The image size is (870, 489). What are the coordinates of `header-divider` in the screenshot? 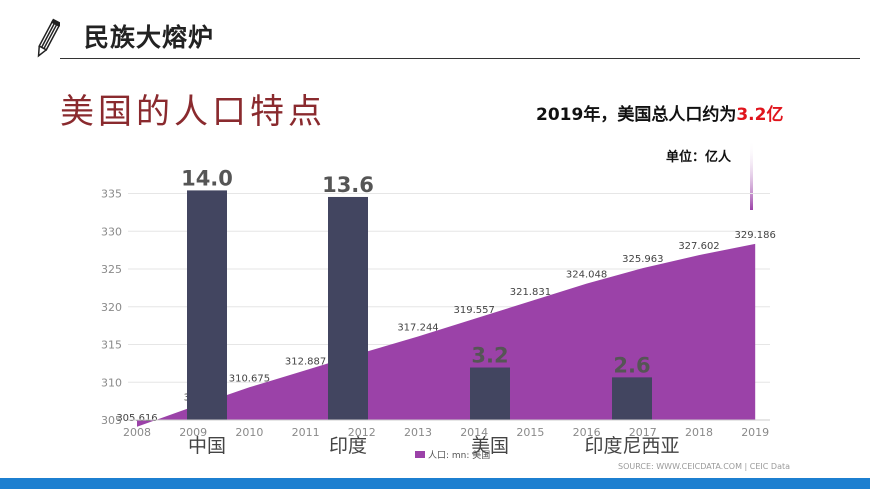 It's located at (460, 58).